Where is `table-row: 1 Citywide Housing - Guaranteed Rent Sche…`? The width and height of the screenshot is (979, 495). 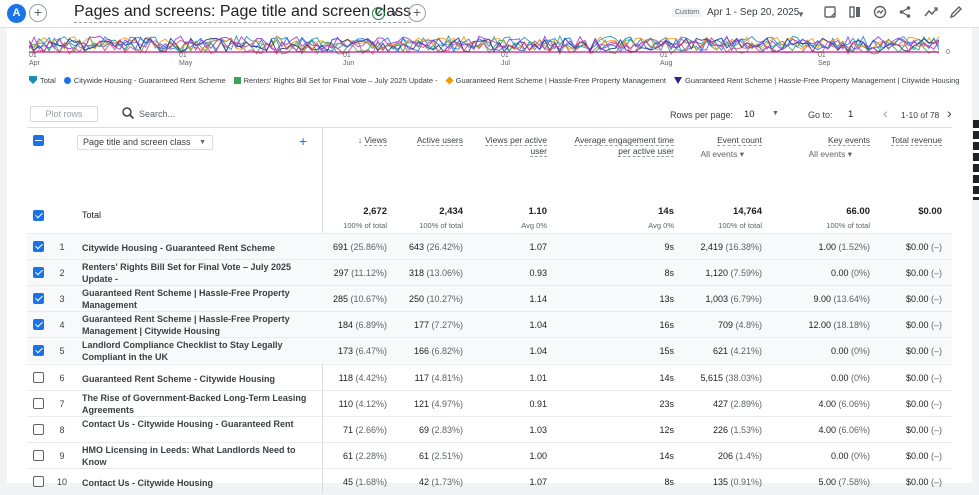
table-row: 1 Citywide Housing - Guaranteed Rent Sche… is located at coordinates (489, 246).